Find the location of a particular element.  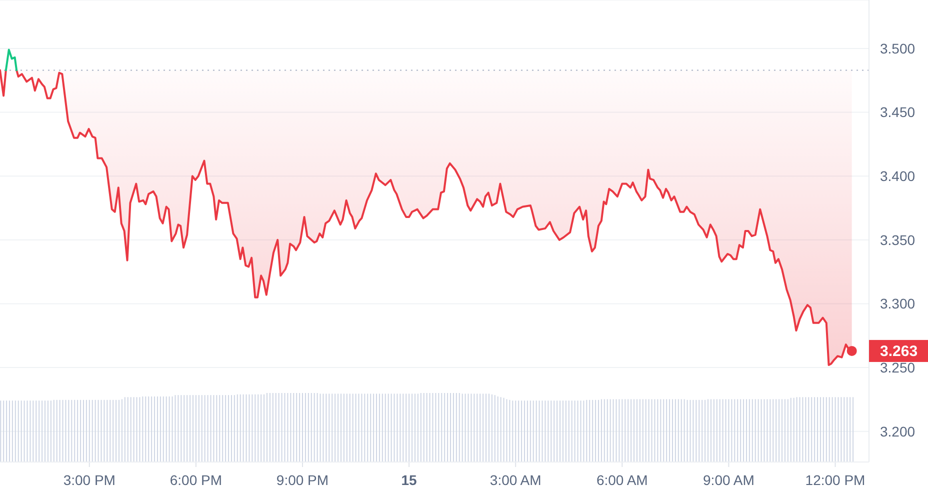

y-tick-label: 3.500 is located at coordinates (898, 48).